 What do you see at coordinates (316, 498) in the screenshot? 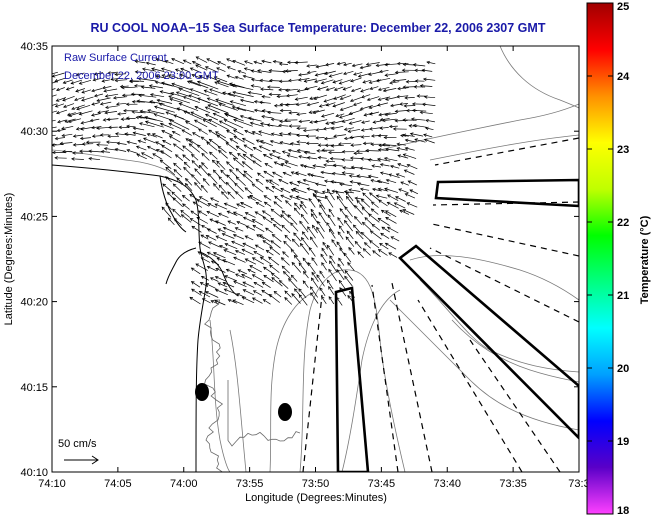
I see `x-axis-label: Longitude (Degrees:Minutes)` at bounding box center [316, 498].